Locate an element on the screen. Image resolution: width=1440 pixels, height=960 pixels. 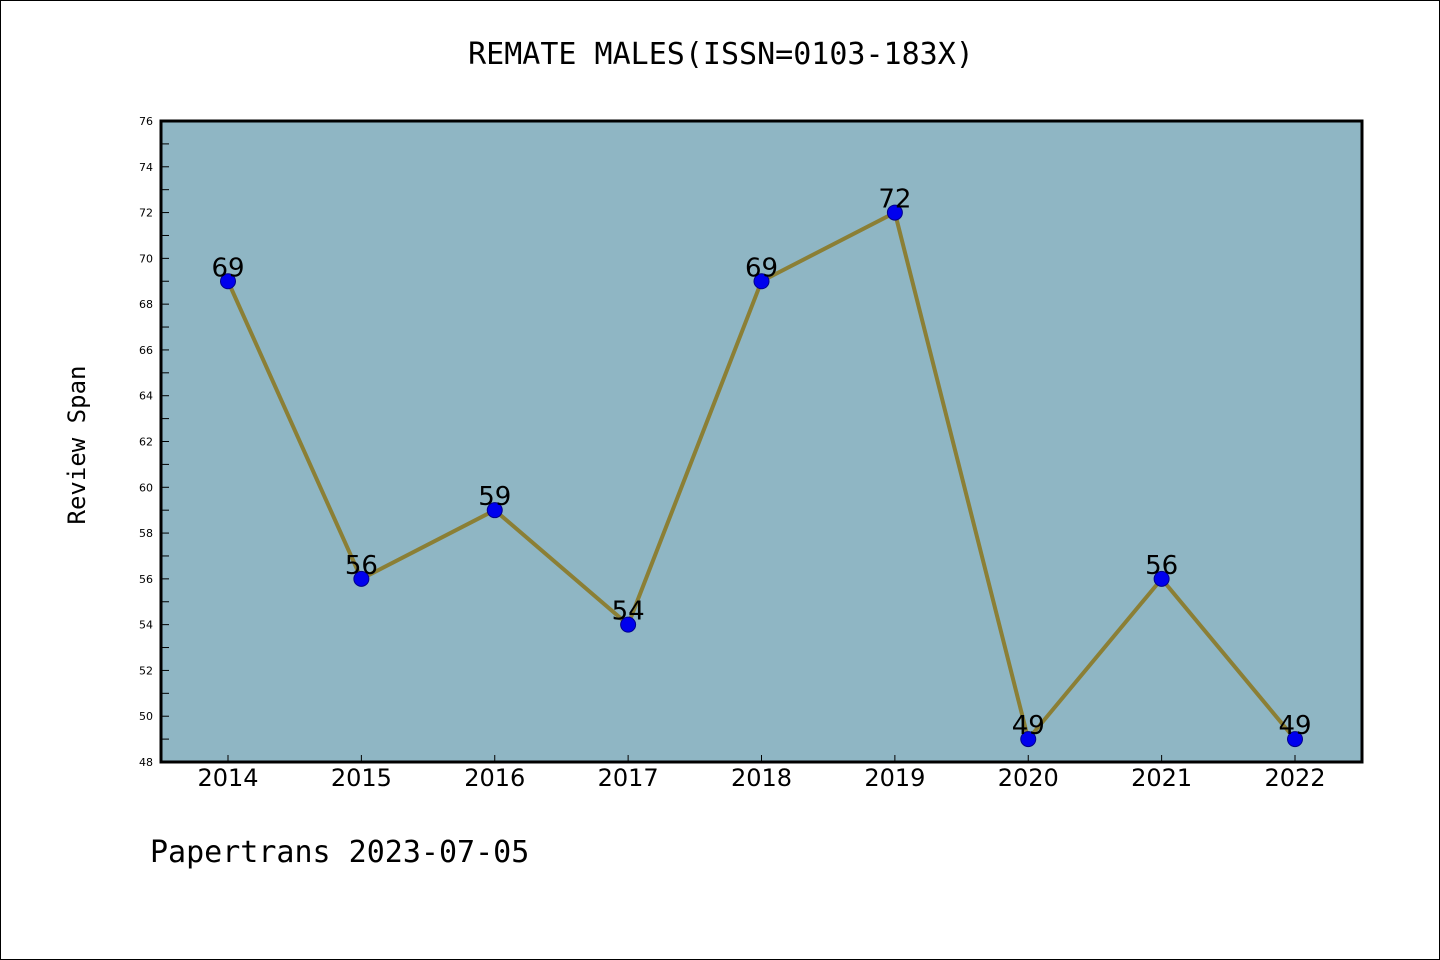
y-tick-label: 64 is located at coordinates (146, 396).